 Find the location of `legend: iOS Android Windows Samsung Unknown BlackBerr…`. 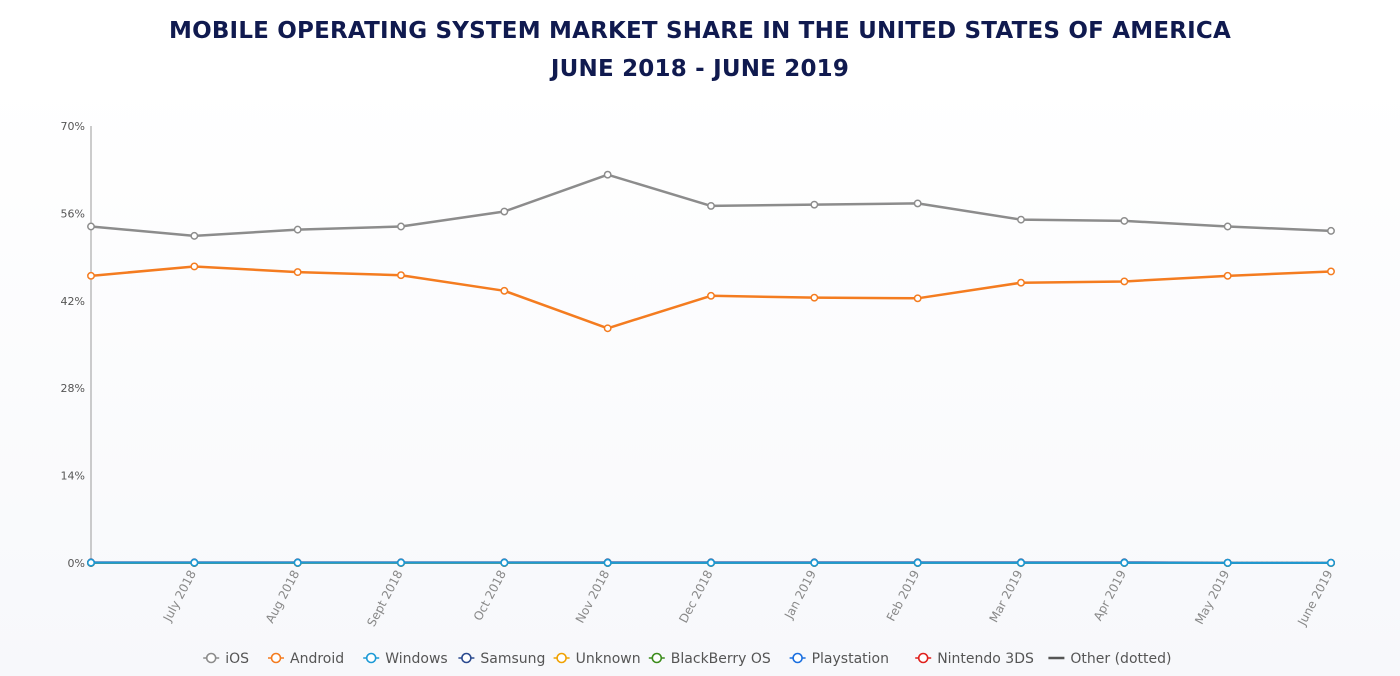

legend: iOS Android Windows Samsung Unknown BlackBerr… is located at coordinates (687, 659).